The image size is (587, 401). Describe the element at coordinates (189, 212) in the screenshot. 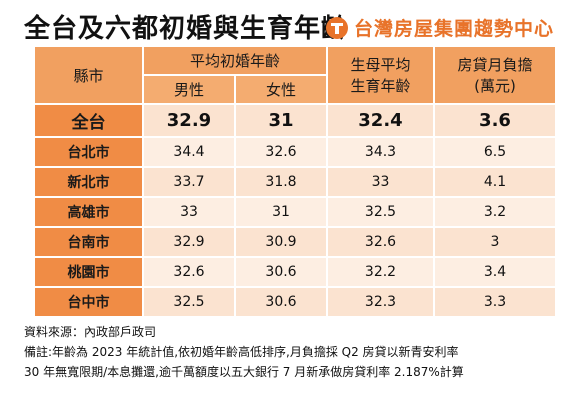

I see `male-cell: 33` at that location.